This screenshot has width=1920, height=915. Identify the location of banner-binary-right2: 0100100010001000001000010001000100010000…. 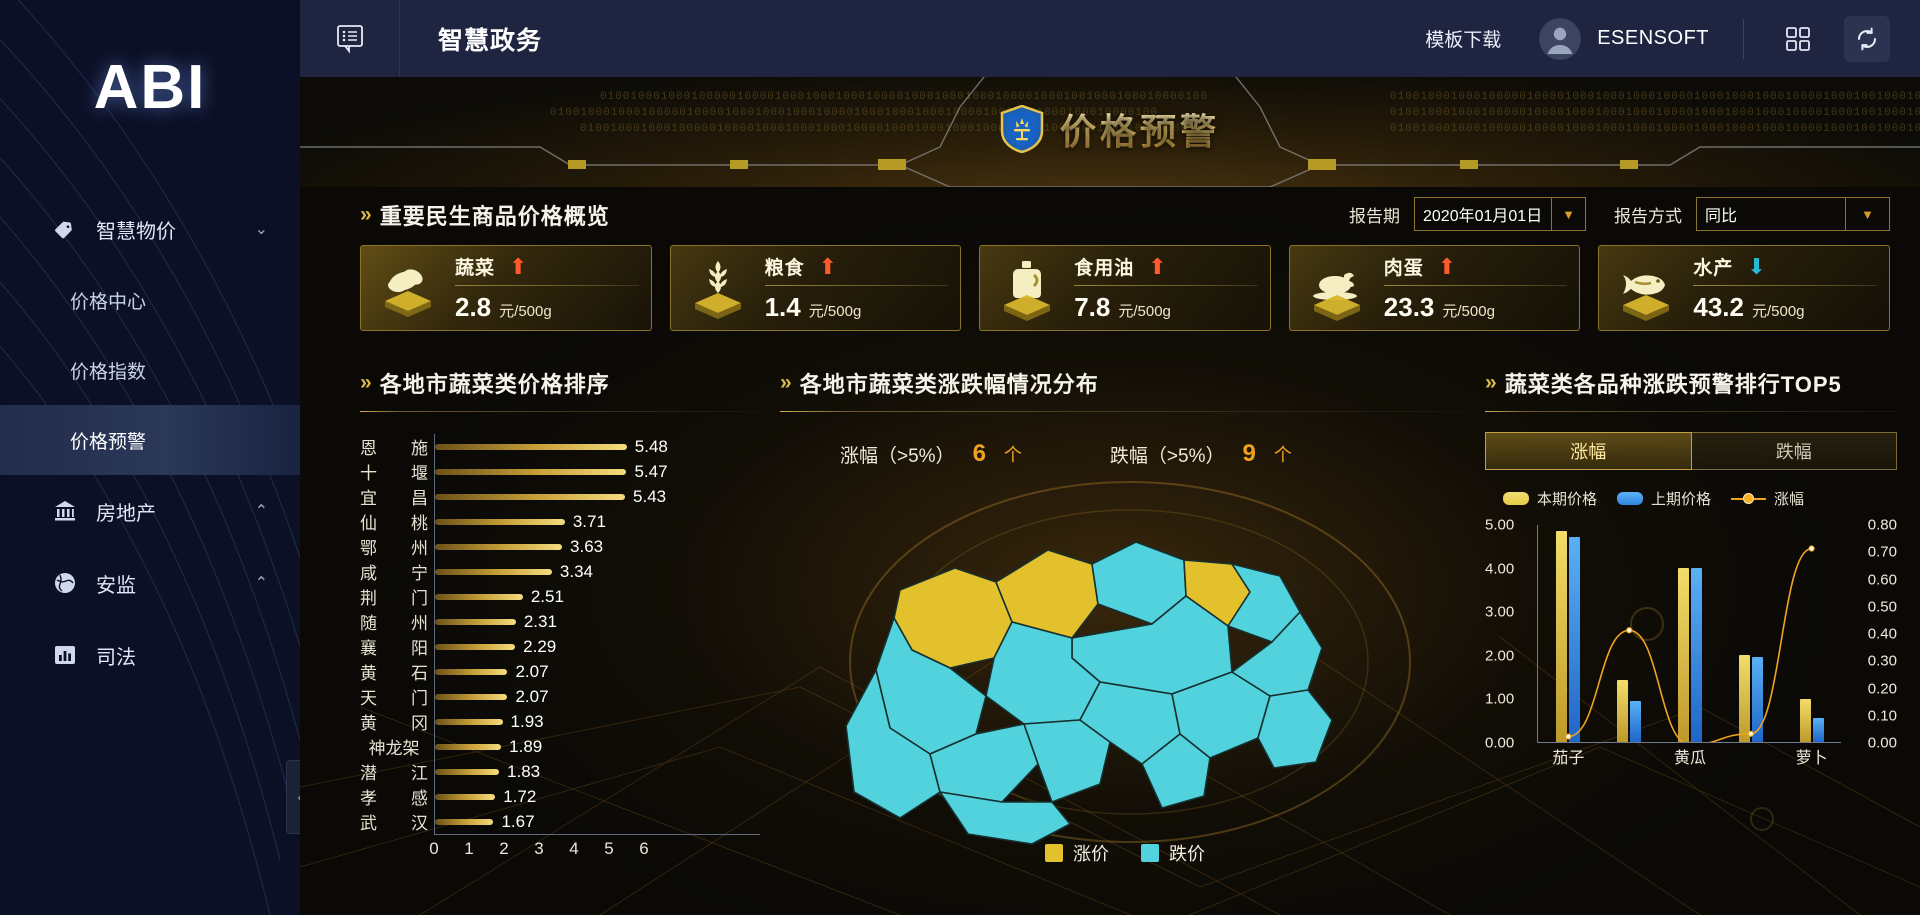
(1655, 113).